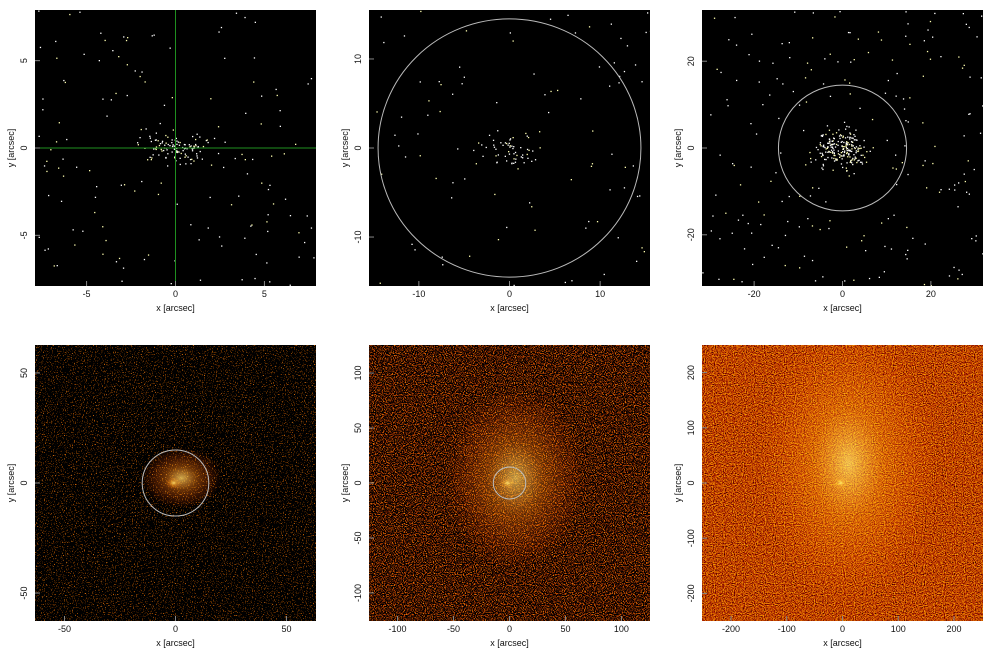 Image resolution: width=993 pixels, height=659 pixels. Describe the element at coordinates (175, 483) in the screenshot. I see `aperture-circle` at that location.